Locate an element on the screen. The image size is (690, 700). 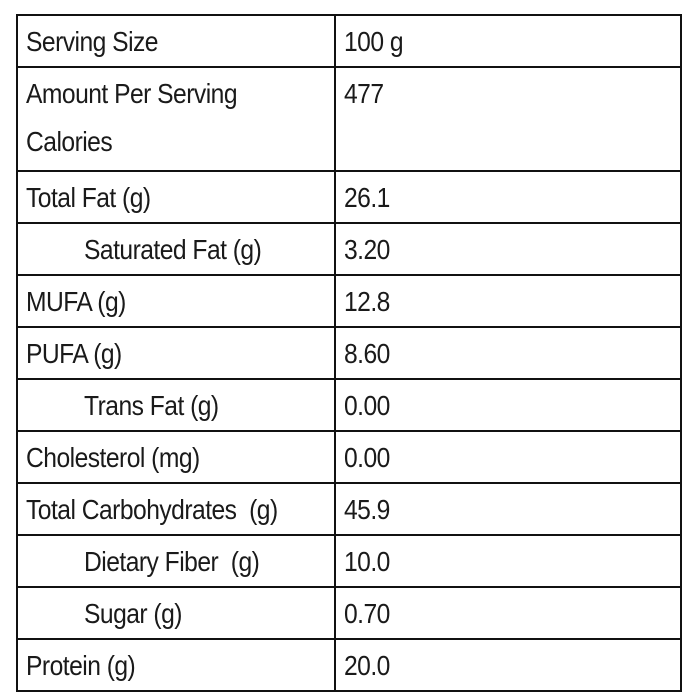
table-row-dietary-fiber: Dietary Fiber (g) 10.0 is located at coordinates (349, 561).